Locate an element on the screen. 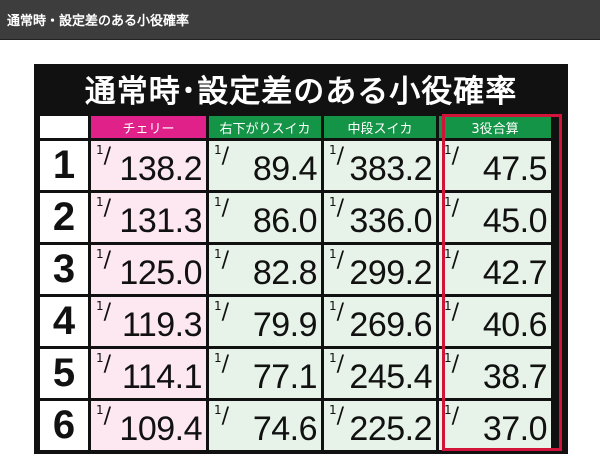 The image size is (600, 458). table-row: 3 1/125.0 1/82.8 1/299.2 1/42.7 is located at coordinates (295, 269).